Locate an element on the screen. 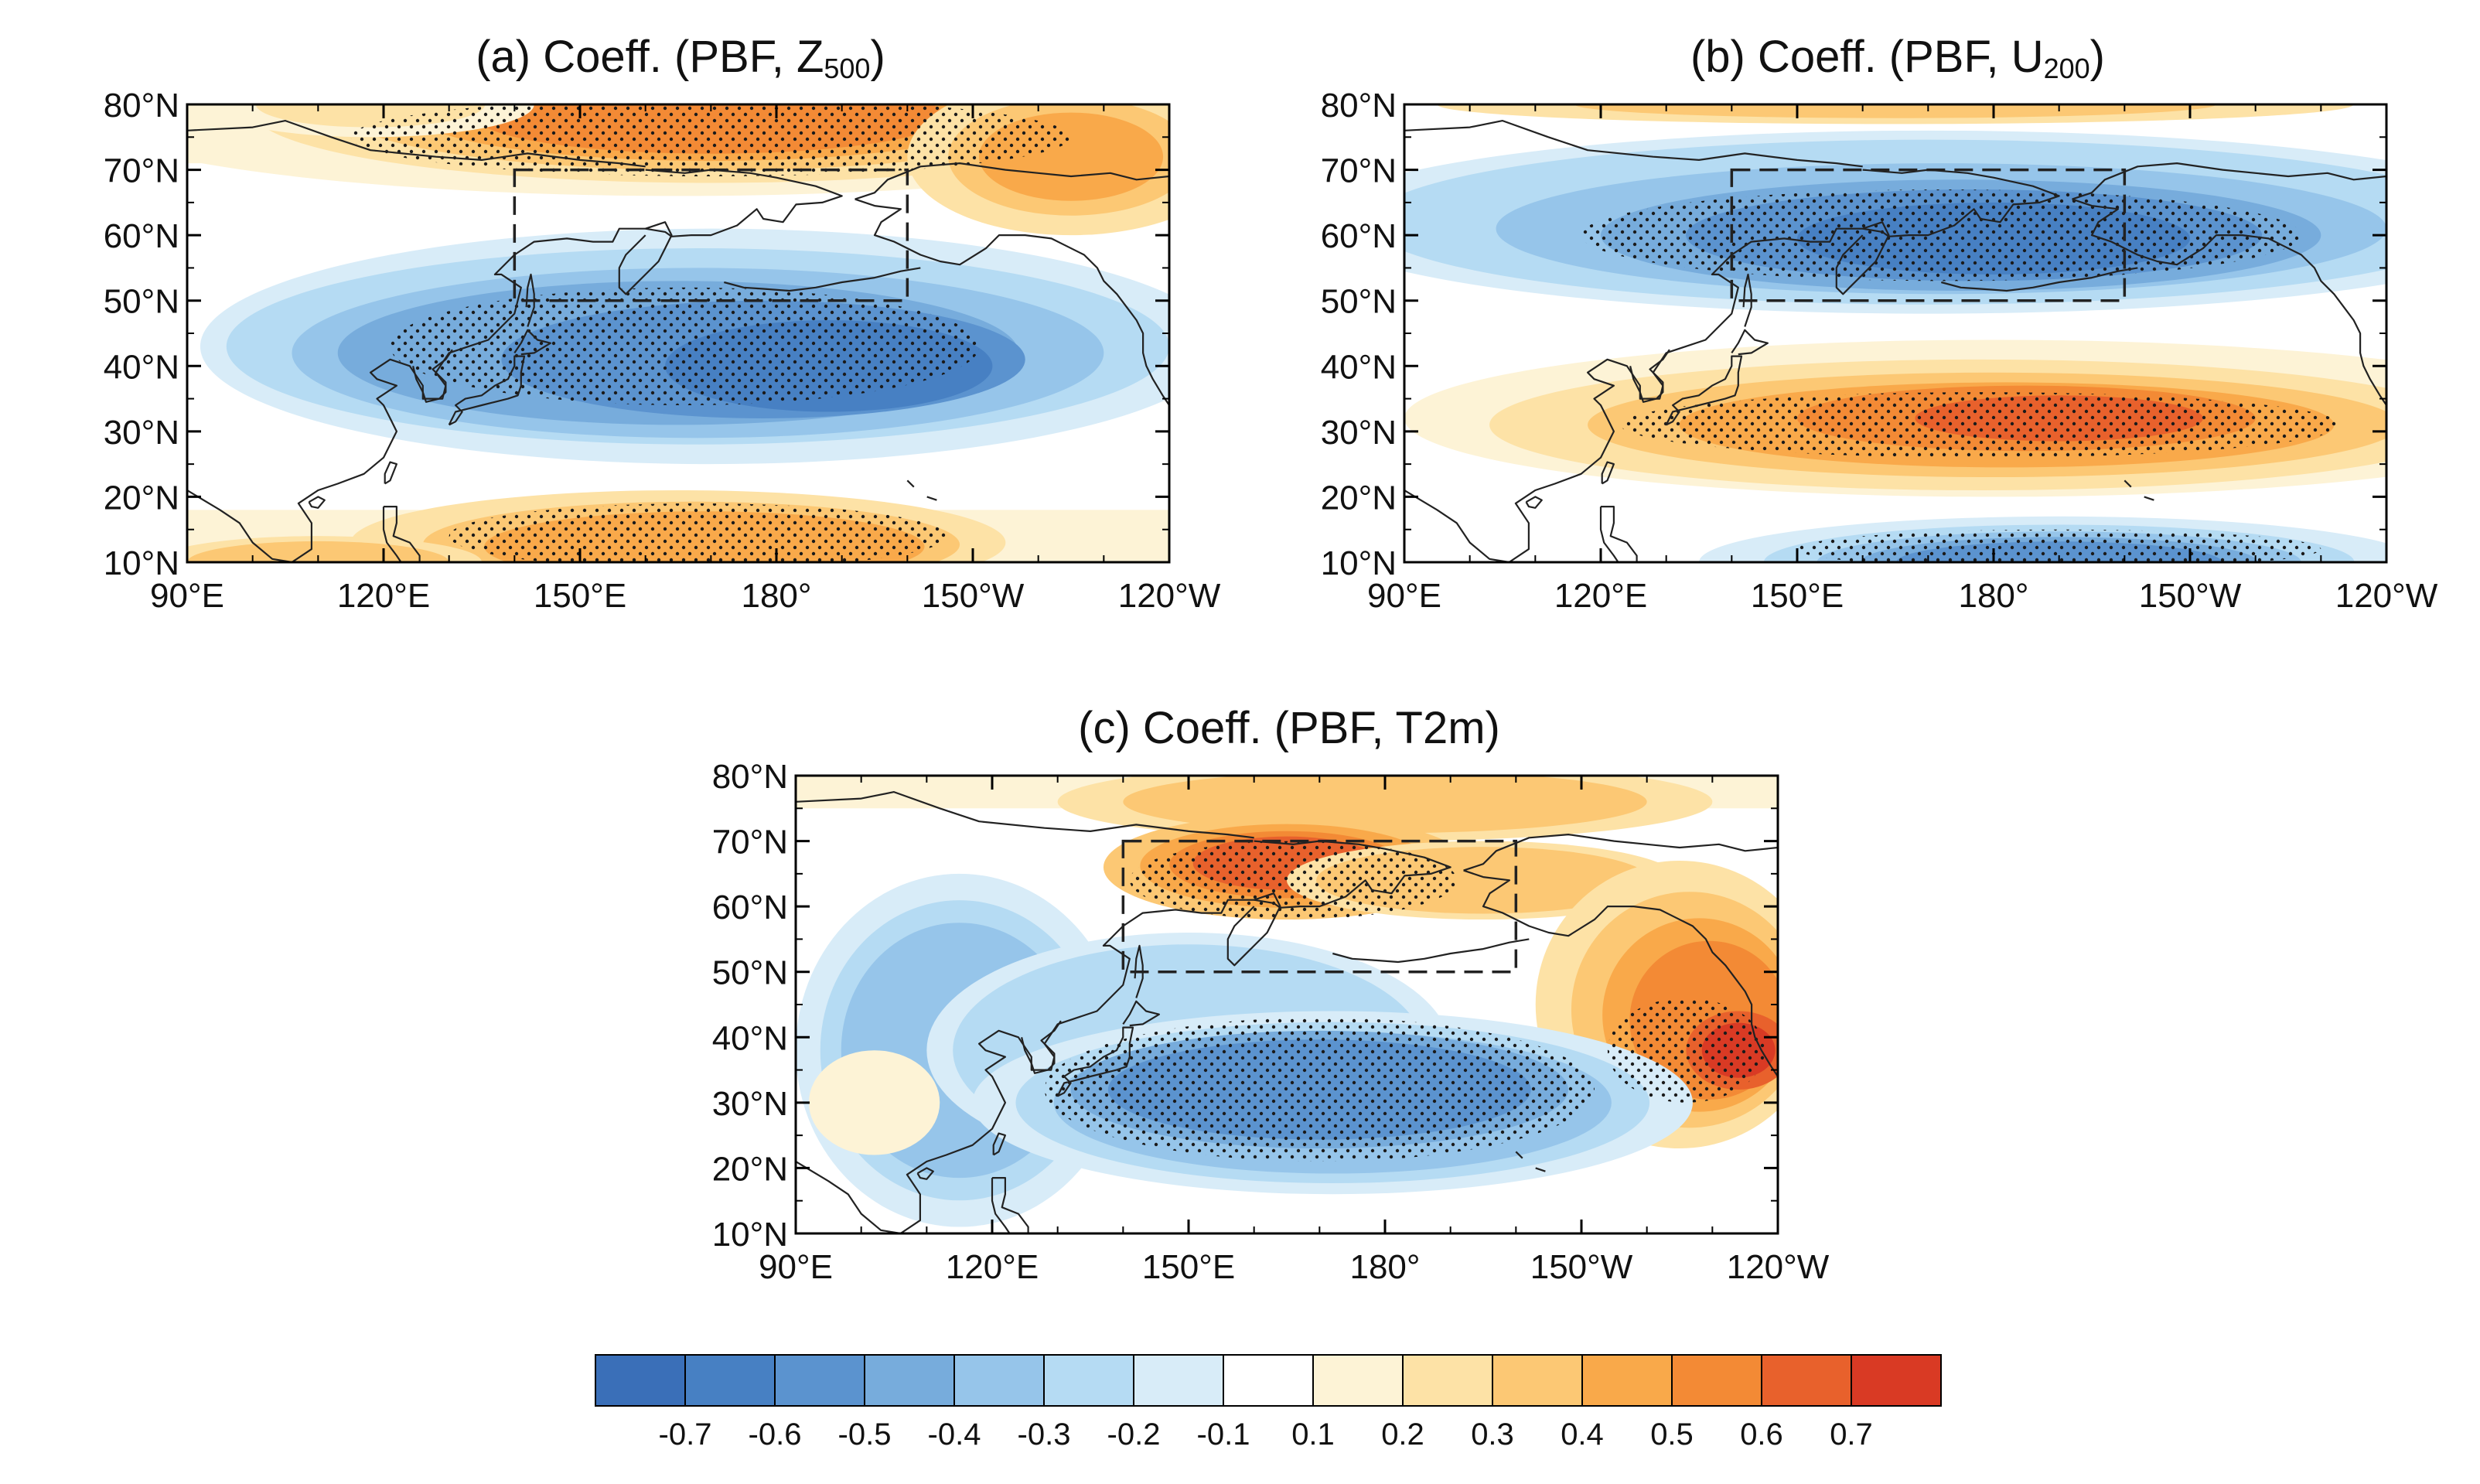  colorbar-label: 0.2 is located at coordinates (1402, 1434).